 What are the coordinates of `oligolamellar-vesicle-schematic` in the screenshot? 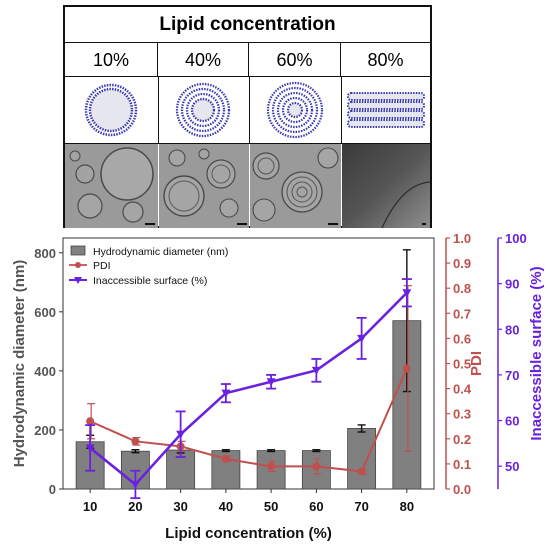 It's located at (203, 110).